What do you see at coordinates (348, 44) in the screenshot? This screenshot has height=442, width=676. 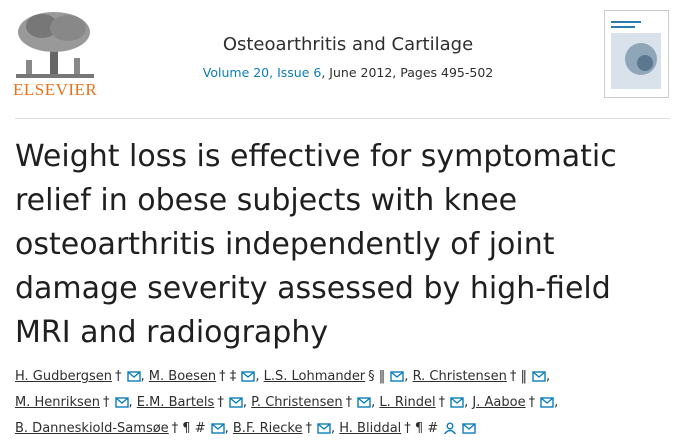 I see `journal-title: Osteoarthritis and Cartilage` at bounding box center [348, 44].